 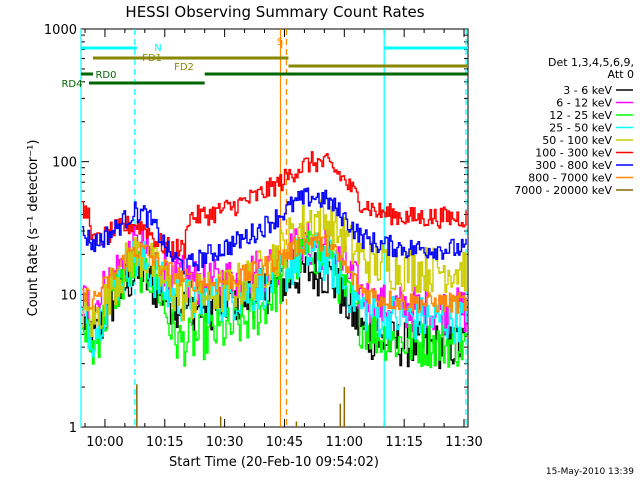 I want to click on flag-label-s: S, so click(x=280, y=42).